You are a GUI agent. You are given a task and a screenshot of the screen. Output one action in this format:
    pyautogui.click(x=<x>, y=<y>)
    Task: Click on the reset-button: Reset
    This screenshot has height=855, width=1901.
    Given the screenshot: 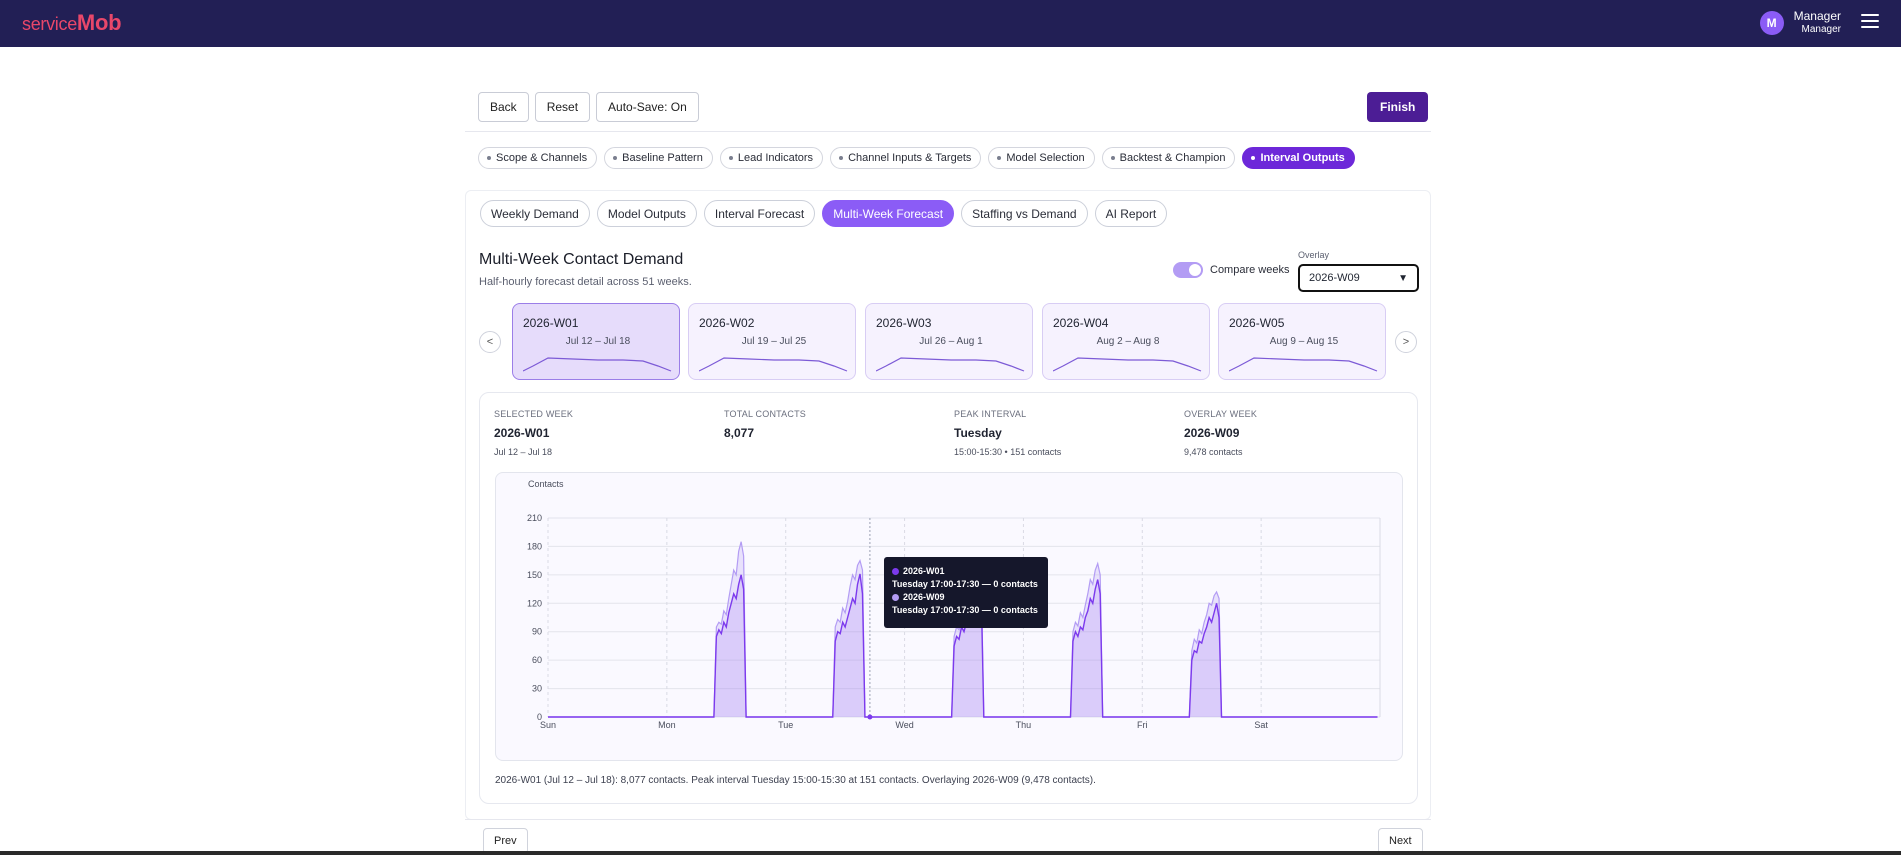 What is the action you would take?
    pyautogui.click(x=562, y=107)
    